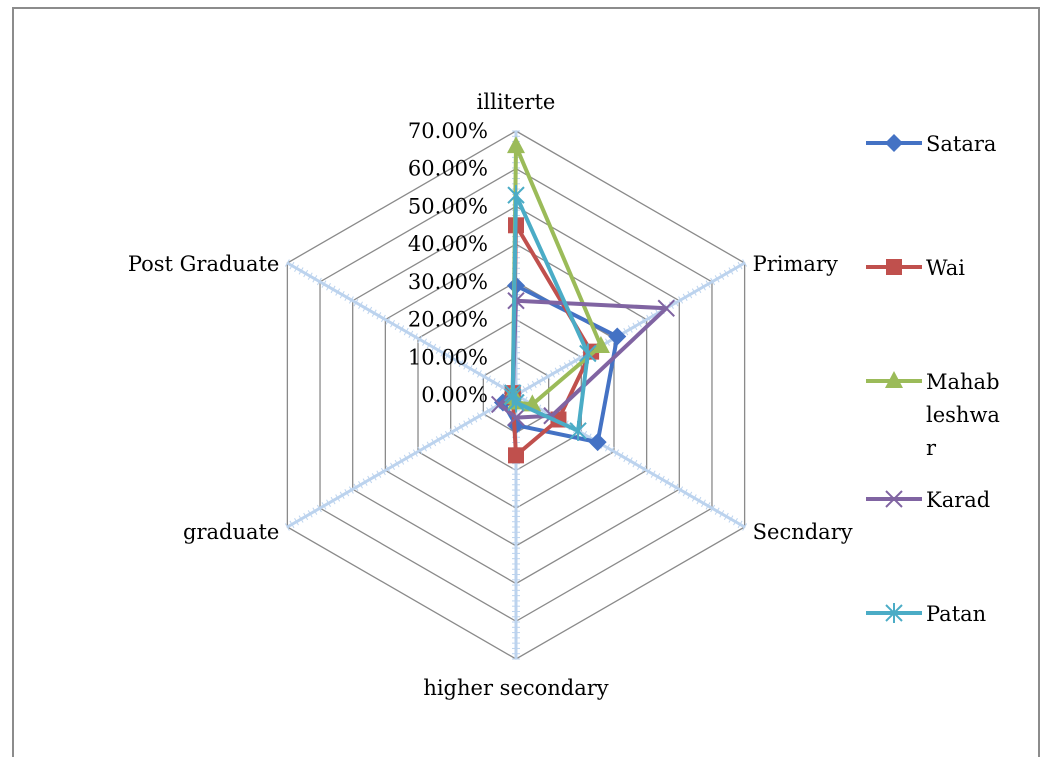  I want to click on legend-label: Mahab, so click(963, 382).